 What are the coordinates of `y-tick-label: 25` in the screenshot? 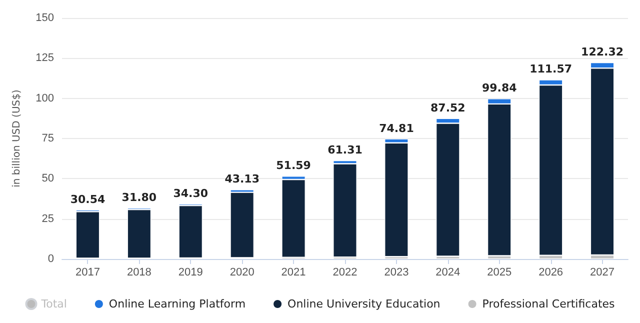 It's located at (48, 218).